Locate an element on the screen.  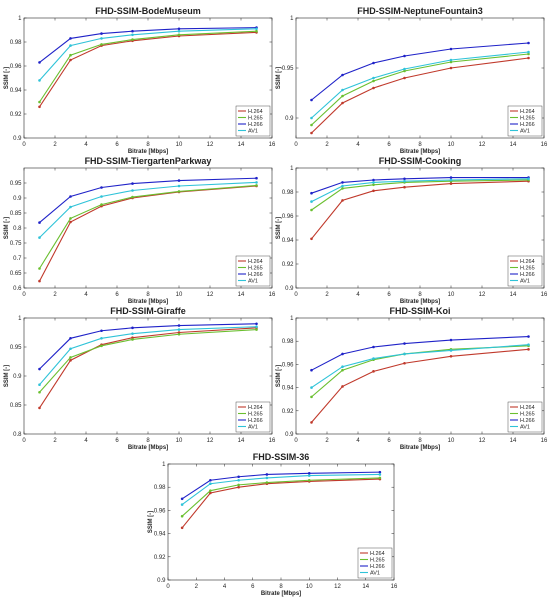
chart-title: FHD-SSIM-Cooking is located at coordinates (420, 161).